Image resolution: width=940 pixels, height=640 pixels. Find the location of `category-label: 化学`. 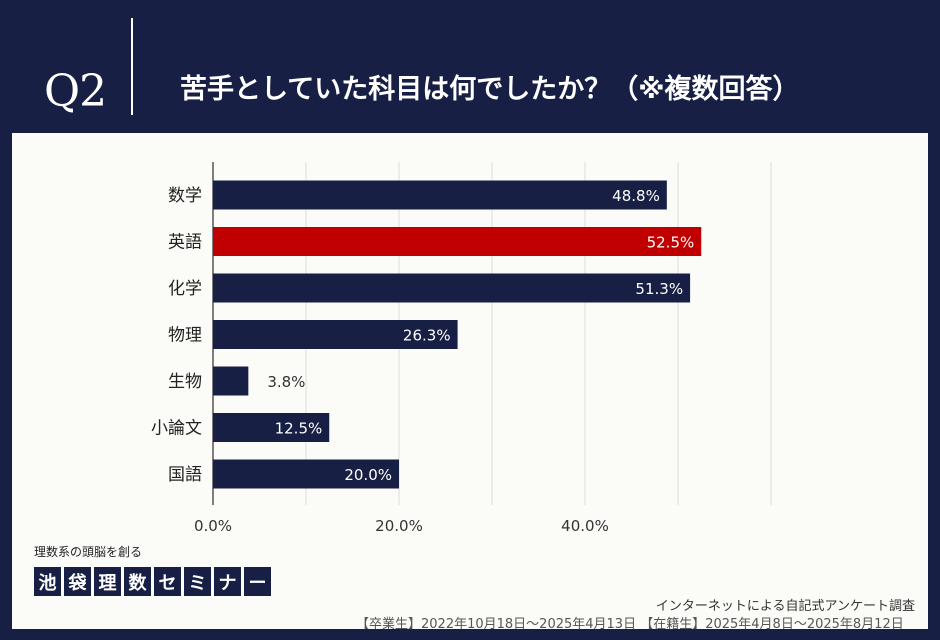

category-label: 化学 is located at coordinates (185, 289).